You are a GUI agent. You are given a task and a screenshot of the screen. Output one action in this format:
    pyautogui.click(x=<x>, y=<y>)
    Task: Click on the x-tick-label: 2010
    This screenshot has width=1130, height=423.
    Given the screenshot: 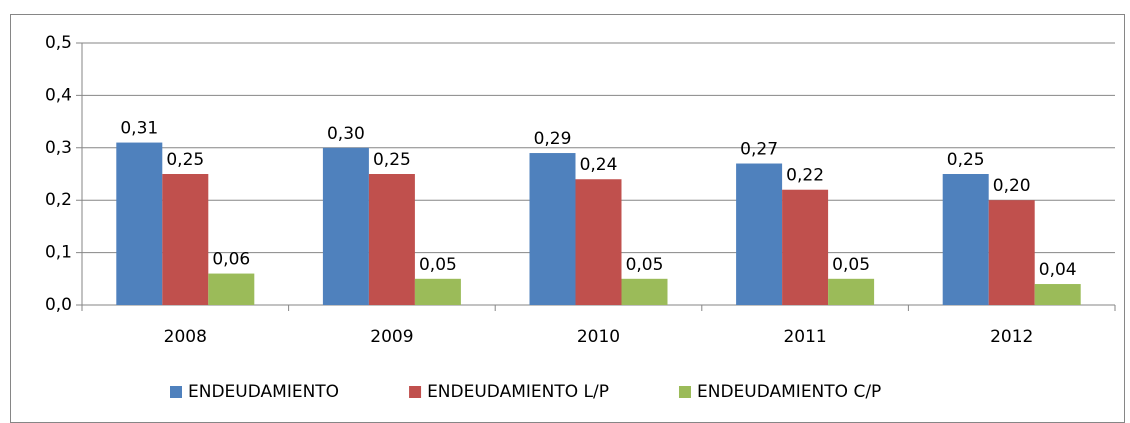 What is the action you would take?
    pyautogui.click(x=598, y=337)
    